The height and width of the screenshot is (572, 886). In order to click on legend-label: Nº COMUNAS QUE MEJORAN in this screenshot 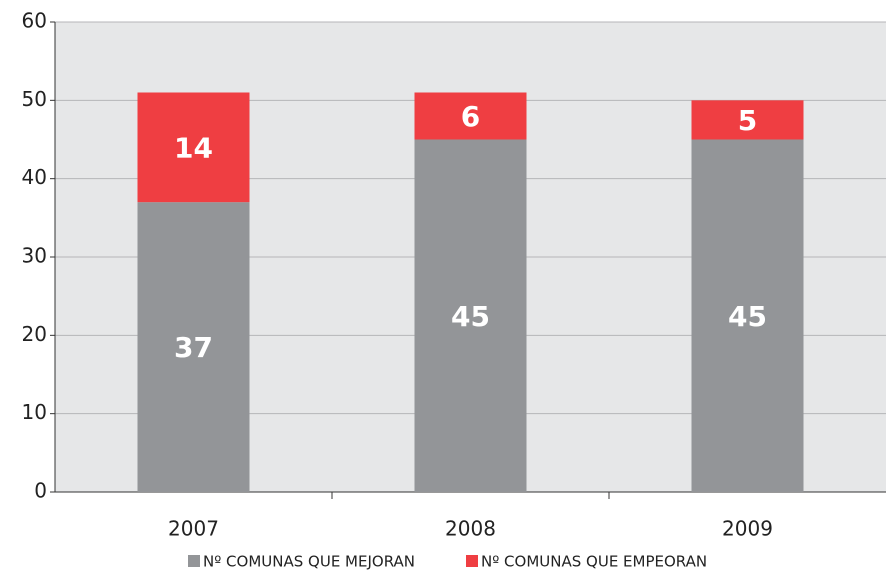, I will do `click(309, 562)`.